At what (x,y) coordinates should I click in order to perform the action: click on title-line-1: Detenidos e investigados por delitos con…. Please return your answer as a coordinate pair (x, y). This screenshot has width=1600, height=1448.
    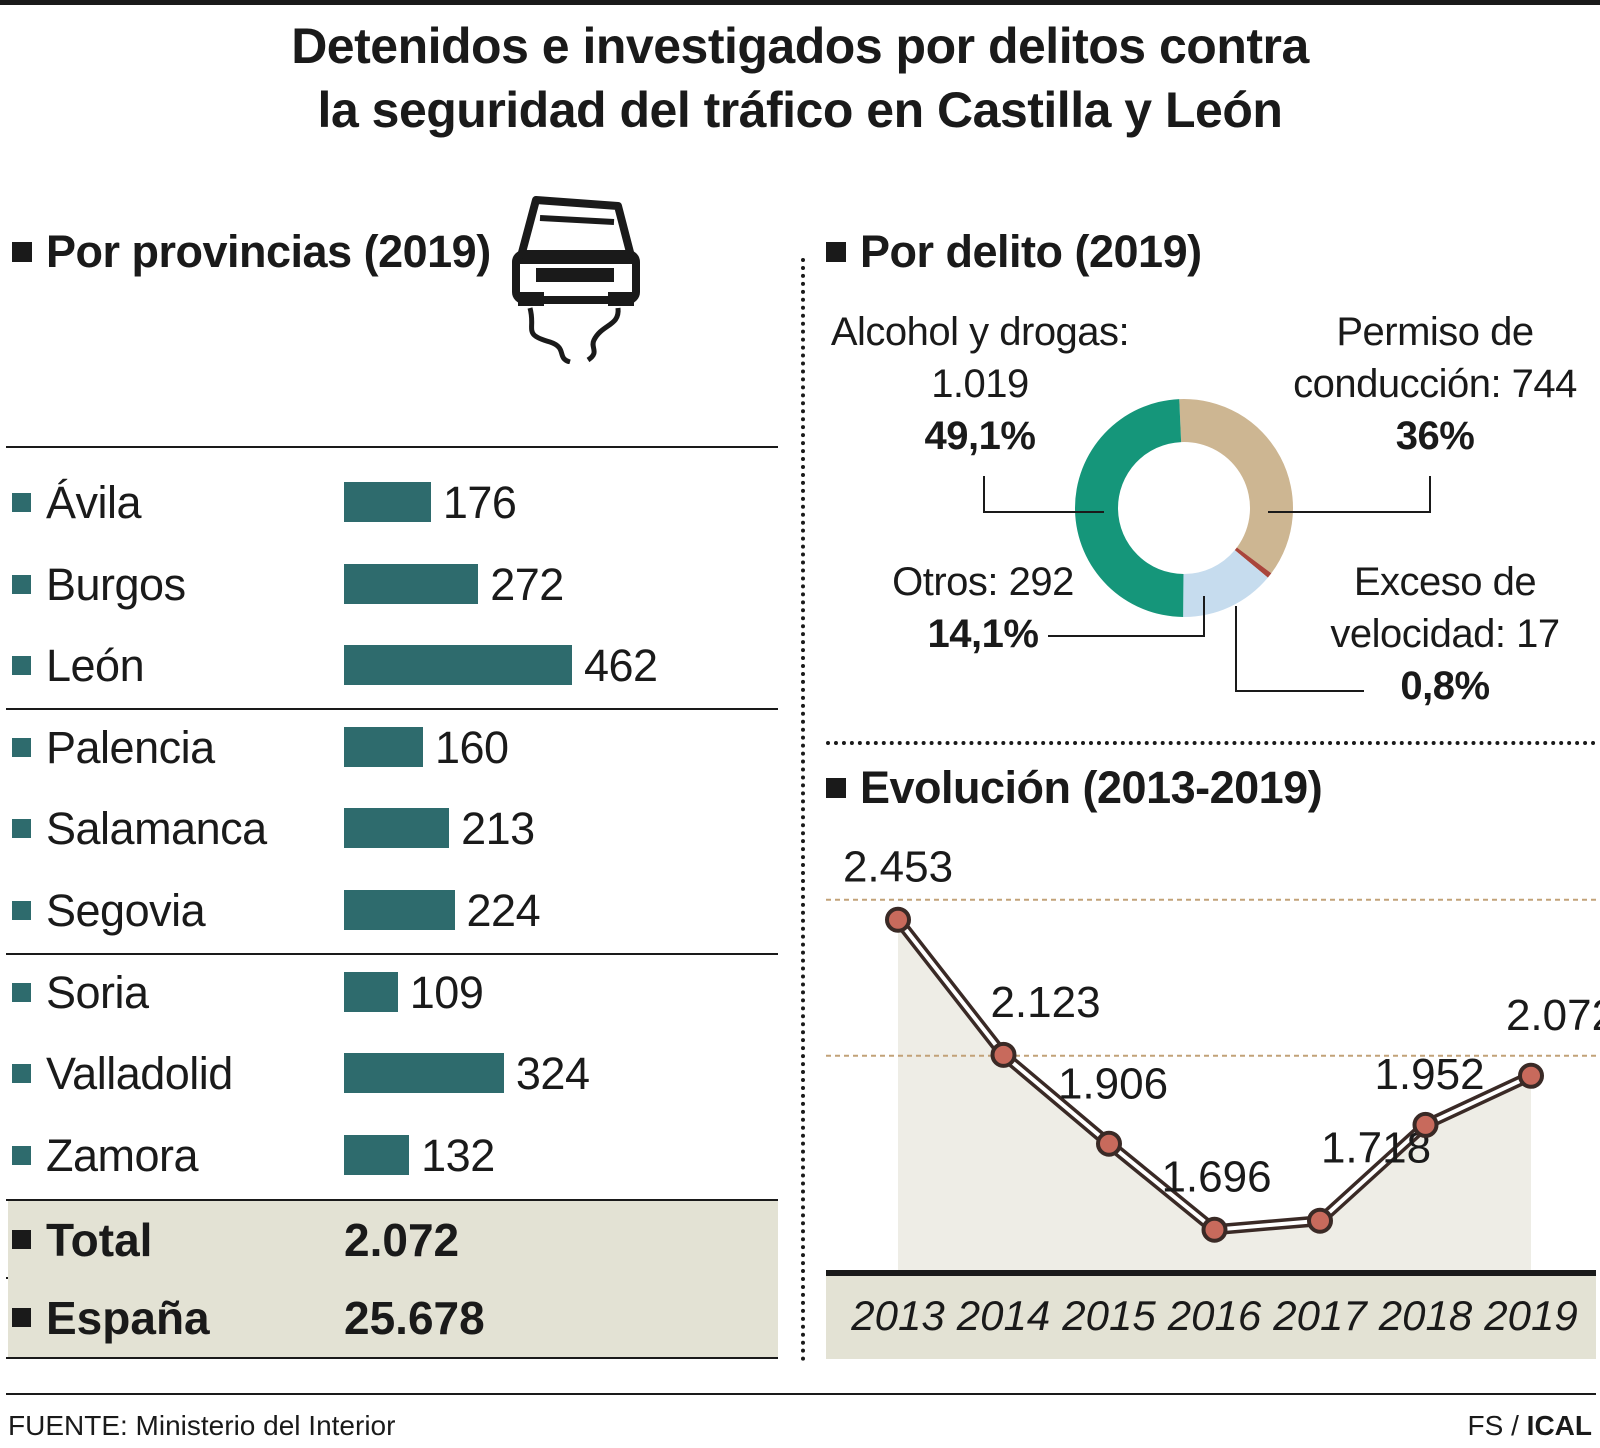
    Looking at the image, I should click on (800, 46).